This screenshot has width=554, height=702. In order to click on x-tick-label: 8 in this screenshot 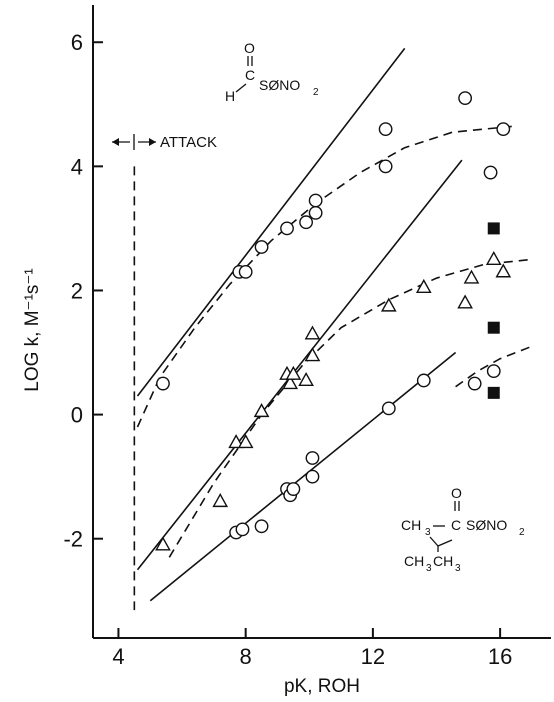, I will do `click(246, 656)`.